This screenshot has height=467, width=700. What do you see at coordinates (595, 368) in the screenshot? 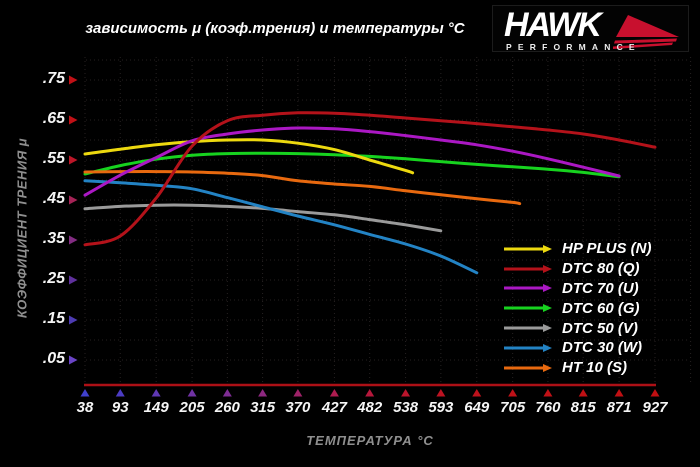
I see `legend-item-label: HT 10 (S)` at bounding box center [595, 368].